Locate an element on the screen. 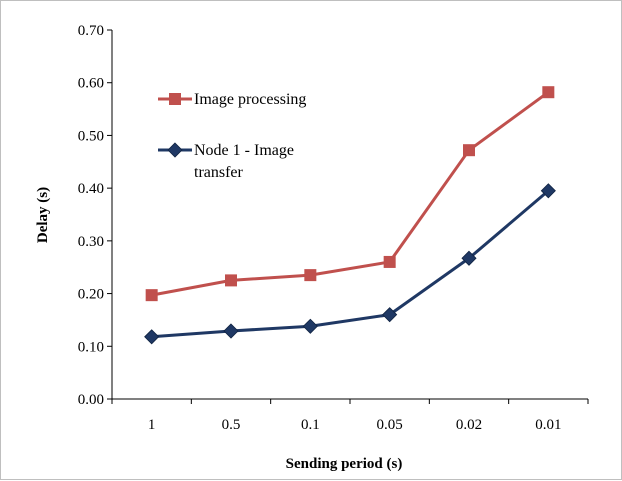 The image size is (622, 481). y-tick-label: 0.10 is located at coordinates (91, 347).